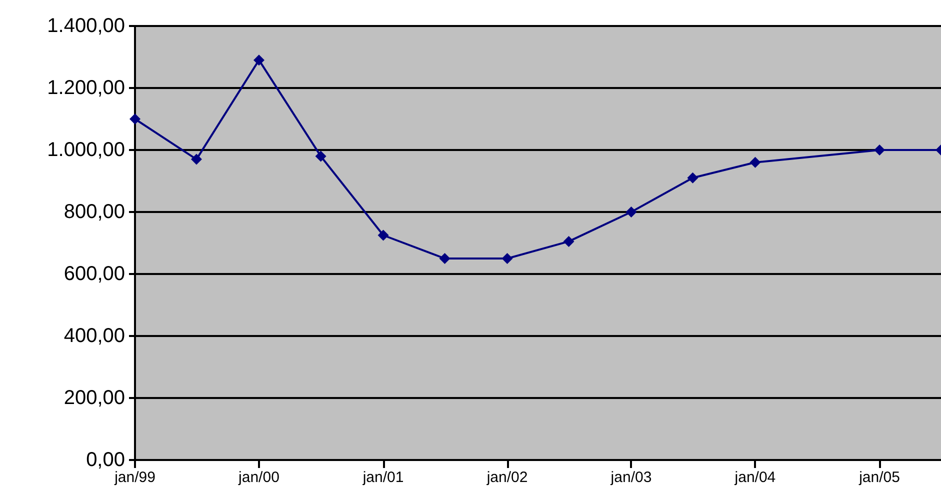 The width and height of the screenshot is (941, 501). Describe the element at coordinates (94, 274) in the screenshot. I see `y-tick-label: 600,00` at that location.